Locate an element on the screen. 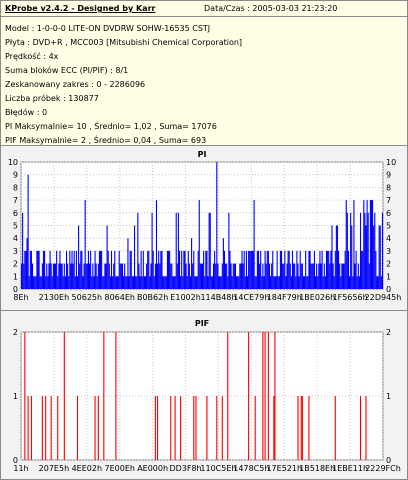 This screenshot has width=408, height=480. x-tick-label: 17E521h is located at coordinates (284, 468).